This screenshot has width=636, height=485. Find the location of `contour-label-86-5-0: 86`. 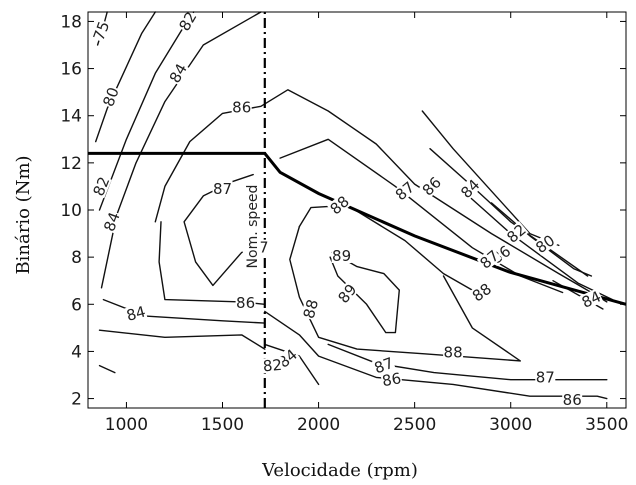

contour-label-86-5-0: 86 is located at coordinates (245, 303).